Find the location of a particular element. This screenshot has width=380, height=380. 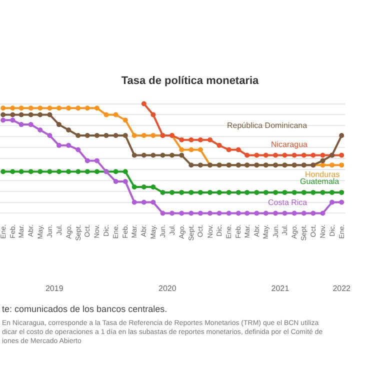

text: República Dominicana is located at coordinates (267, 125).